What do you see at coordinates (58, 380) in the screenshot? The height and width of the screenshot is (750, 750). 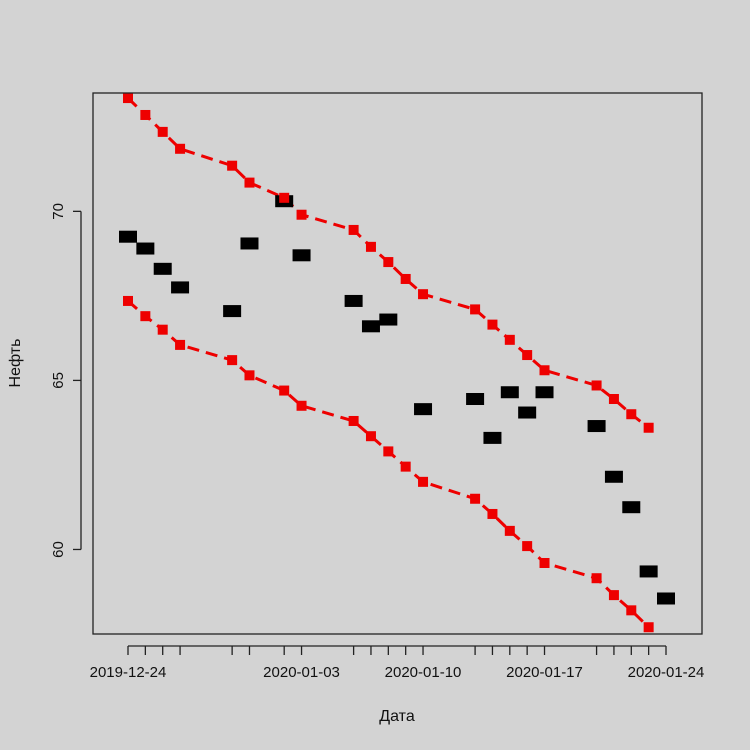 I see `y-tick-label: 65` at bounding box center [58, 380].